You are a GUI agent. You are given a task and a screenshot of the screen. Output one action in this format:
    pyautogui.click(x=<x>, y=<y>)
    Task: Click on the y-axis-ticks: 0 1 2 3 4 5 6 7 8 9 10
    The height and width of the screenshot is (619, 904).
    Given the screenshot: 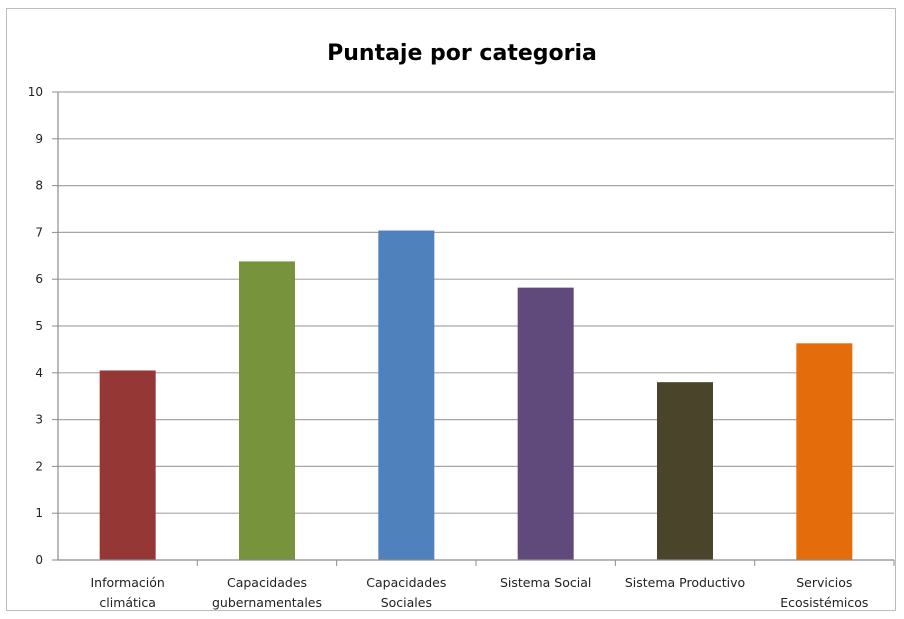 What is the action you would take?
    pyautogui.click(x=43, y=326)
    